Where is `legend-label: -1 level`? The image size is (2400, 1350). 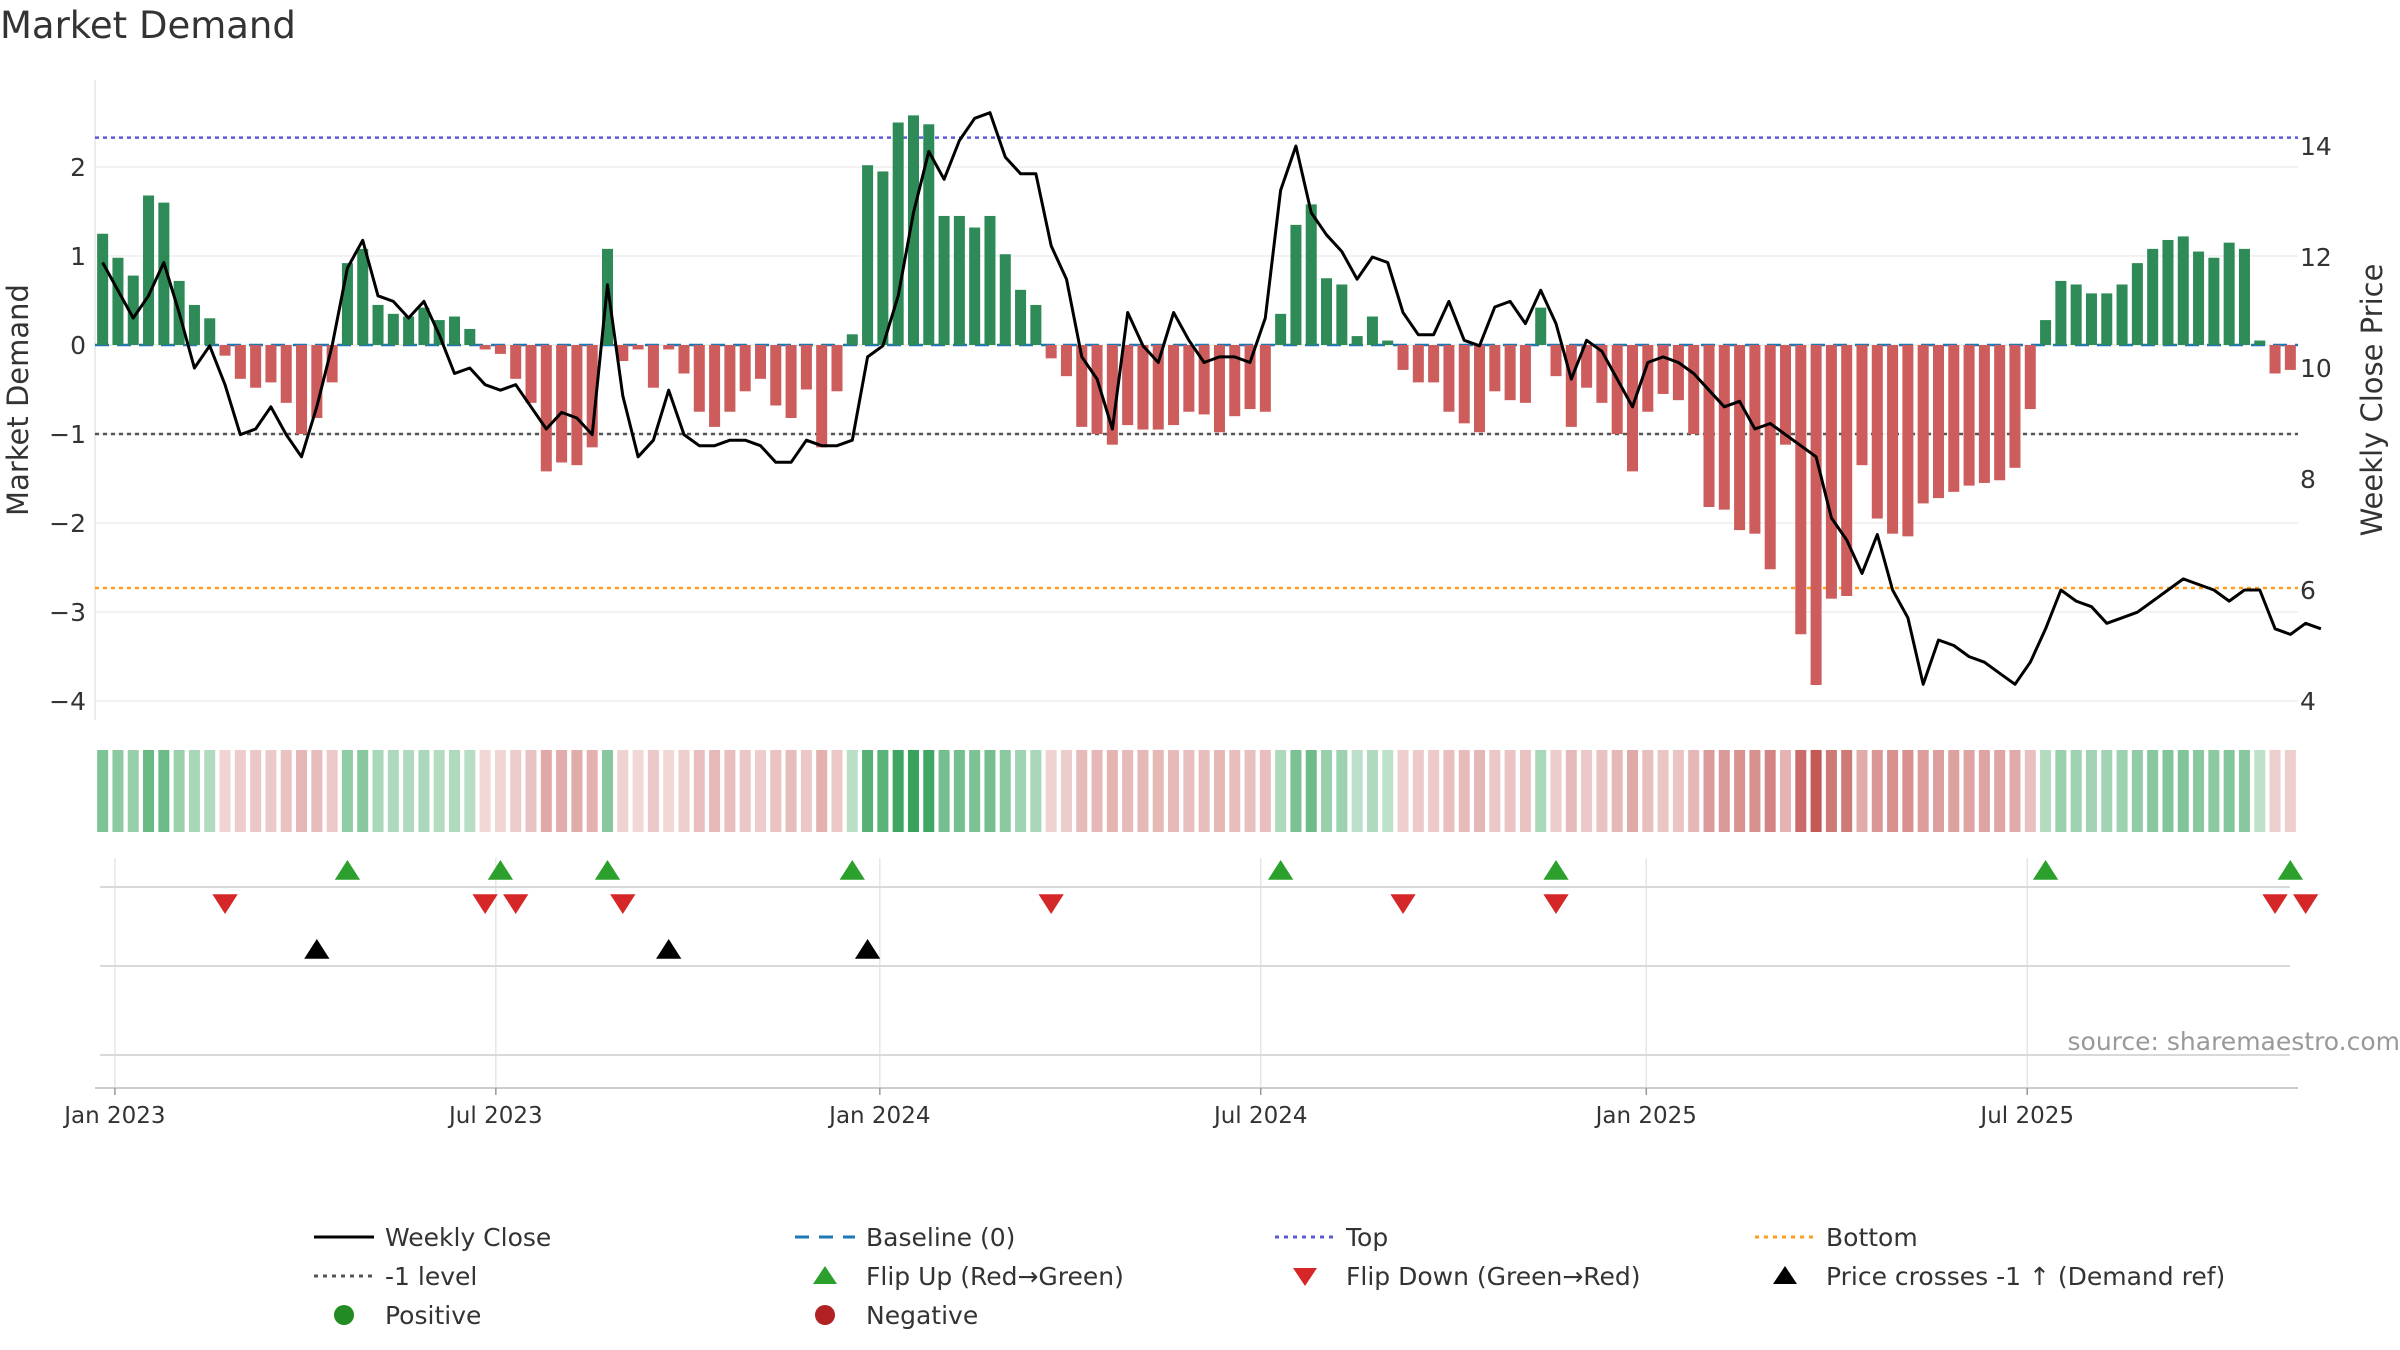
legend-label: -1 level is located at coordinates (431, 1276).